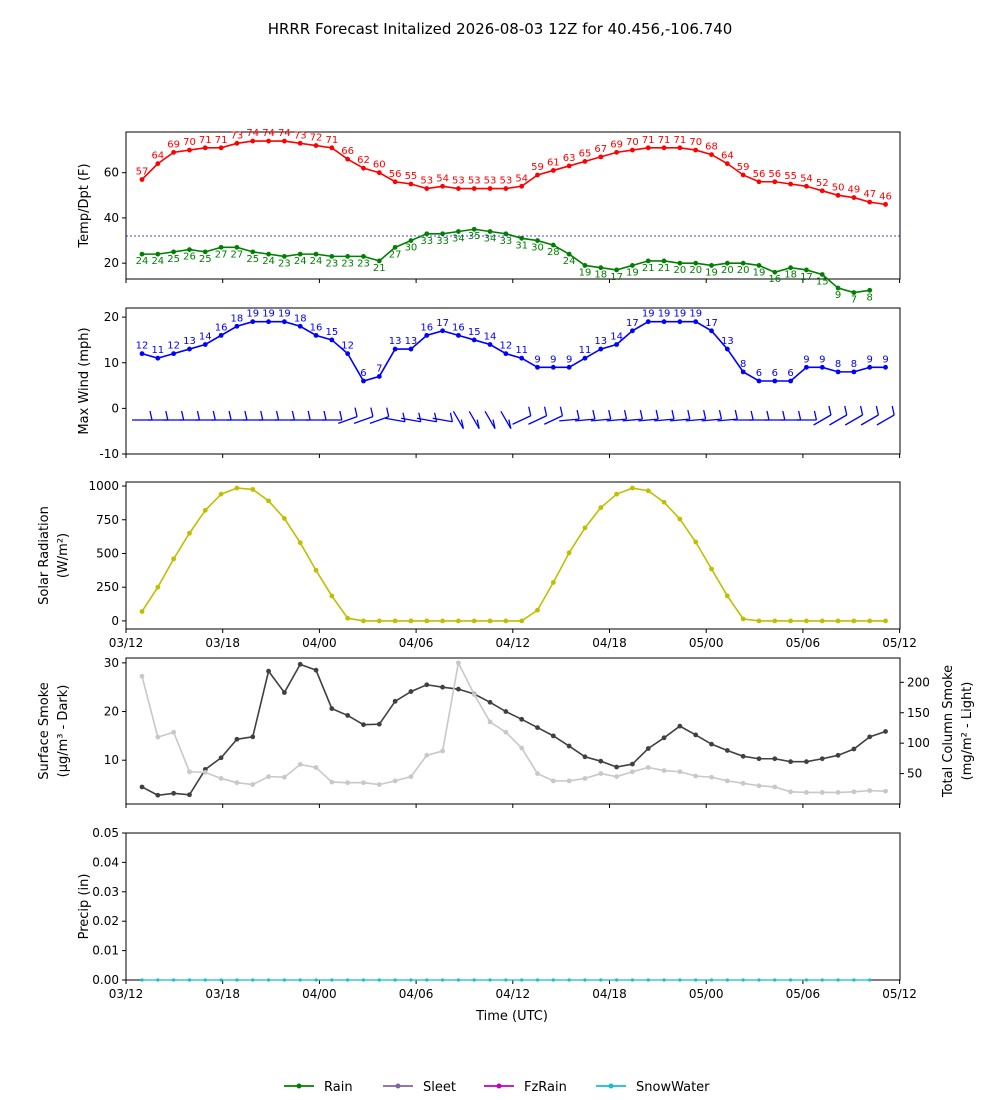 The image size is (1000, 1100). I want to click on plot-frame, so click(513, 906).